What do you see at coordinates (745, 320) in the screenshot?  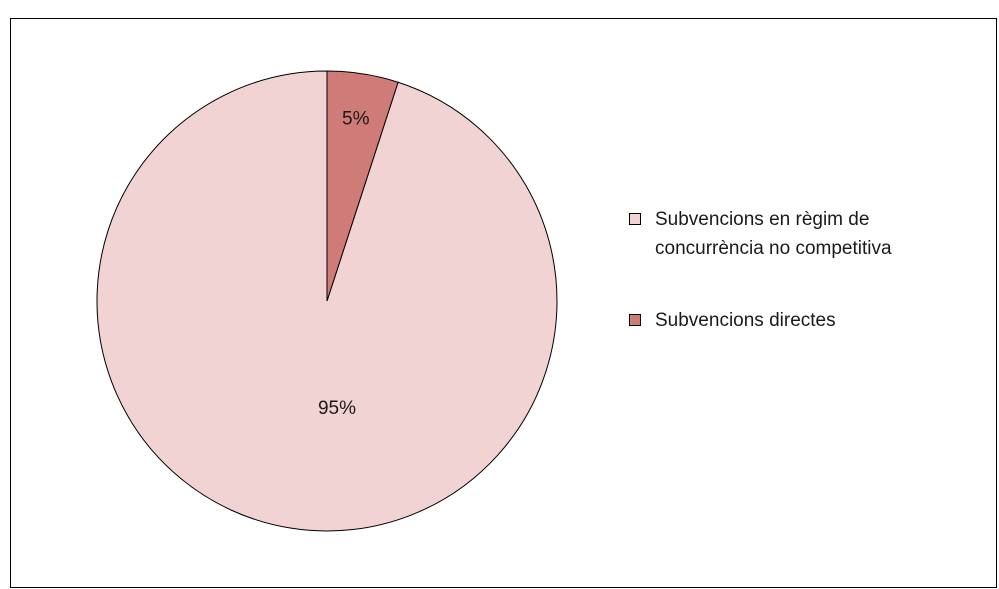 I see `legend-label: Subvencions directes` at bounding box center [745, 320].